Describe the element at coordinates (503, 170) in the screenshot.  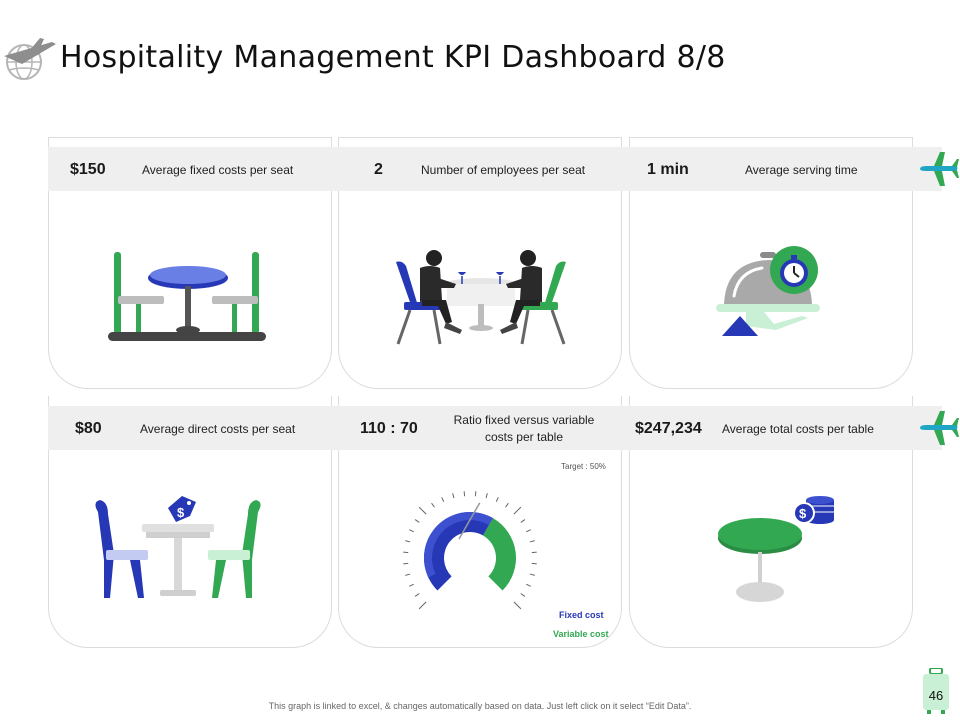
I see `kpi-label-employees: Number of employees per seat` at that location.